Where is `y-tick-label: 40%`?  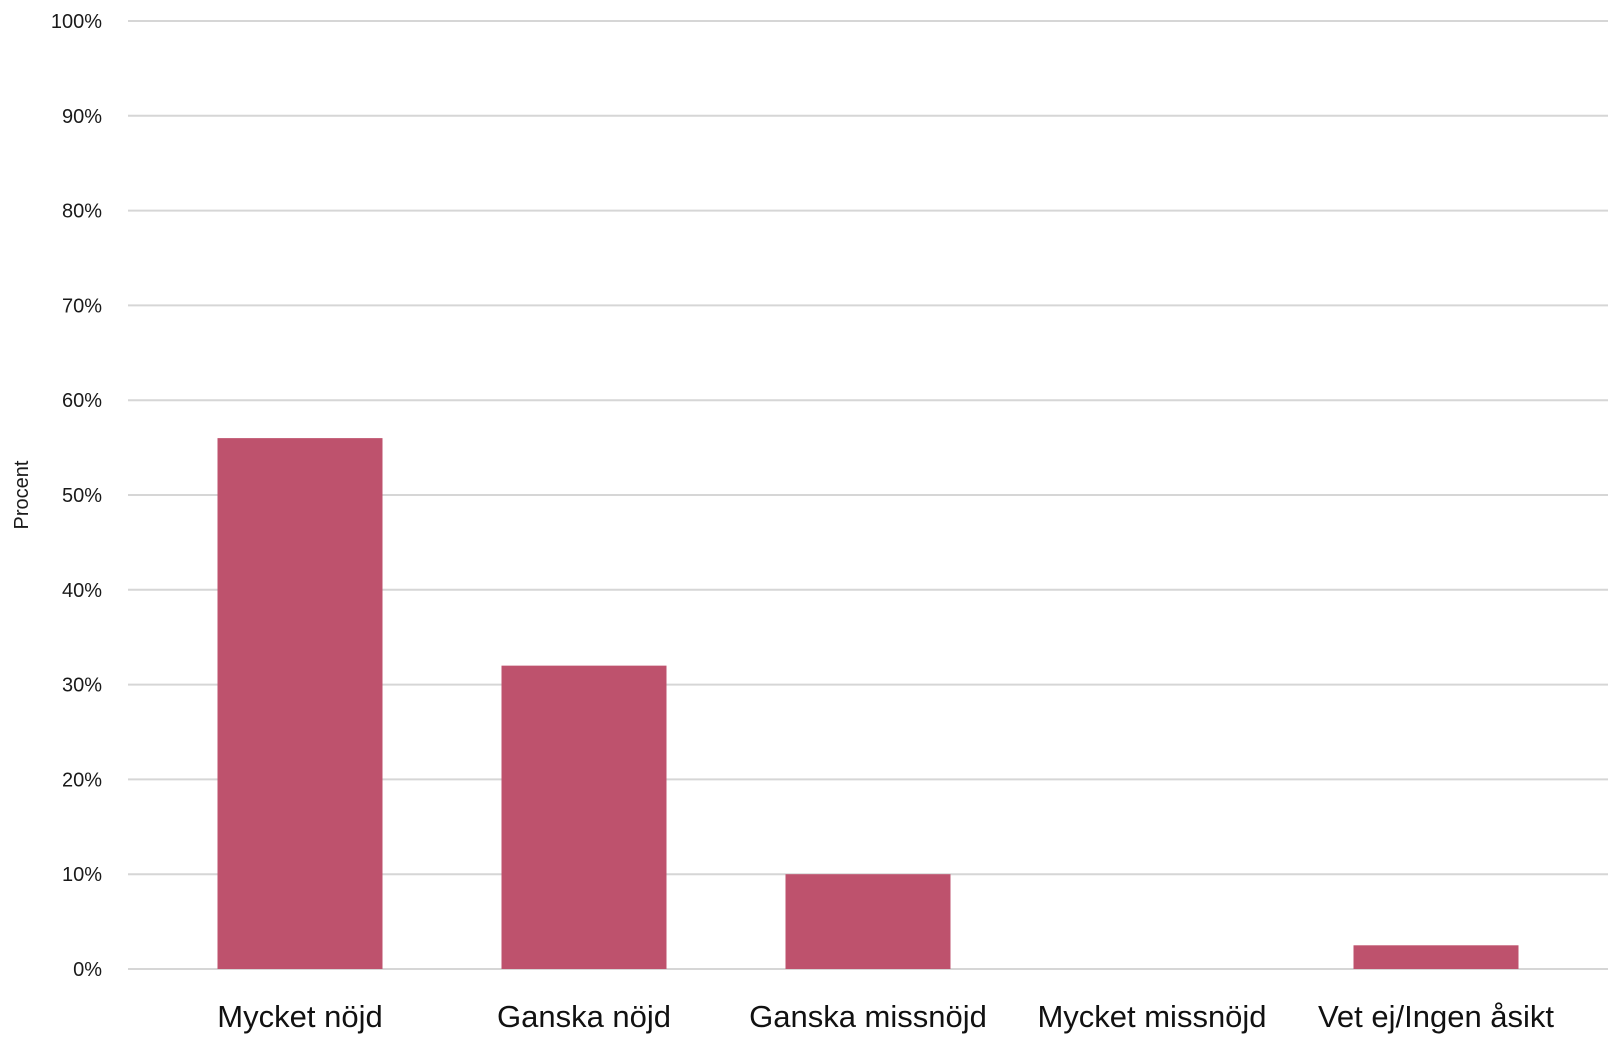 y-tick-label: 40% is located at coordinates (82, 591).